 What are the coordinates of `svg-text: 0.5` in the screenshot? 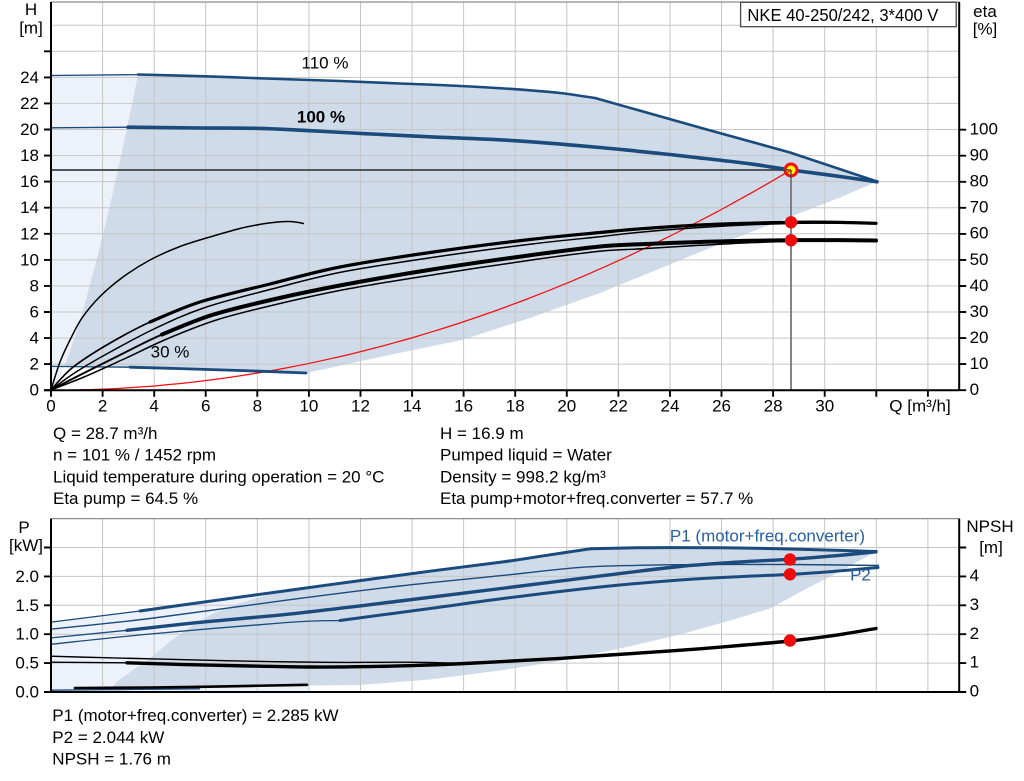 It's located at (27, 663).